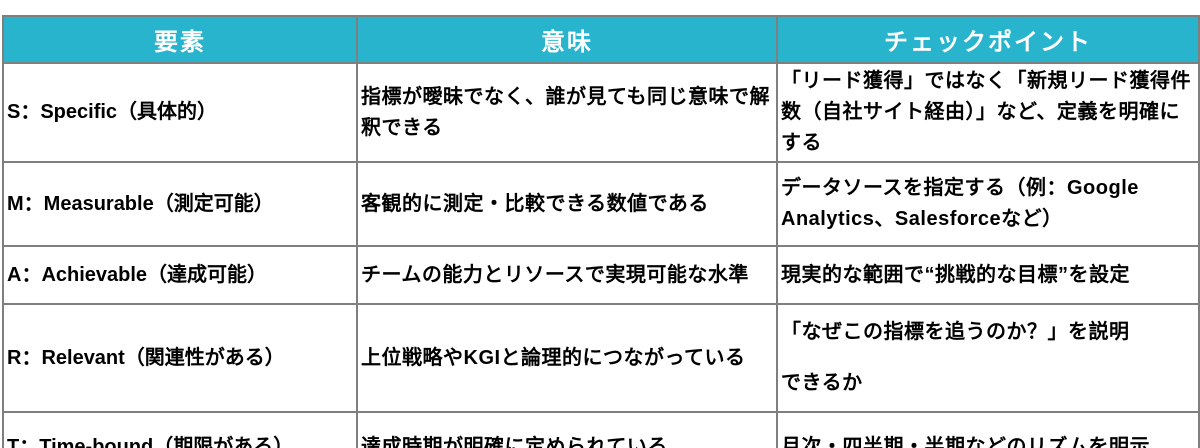  What do you see at coordinates (988, 275) in the screenshot?
I see `checkpoint-cell: 現実的な範囲で“挑戦的な目標”を設定` at bounding box center [988, 275].